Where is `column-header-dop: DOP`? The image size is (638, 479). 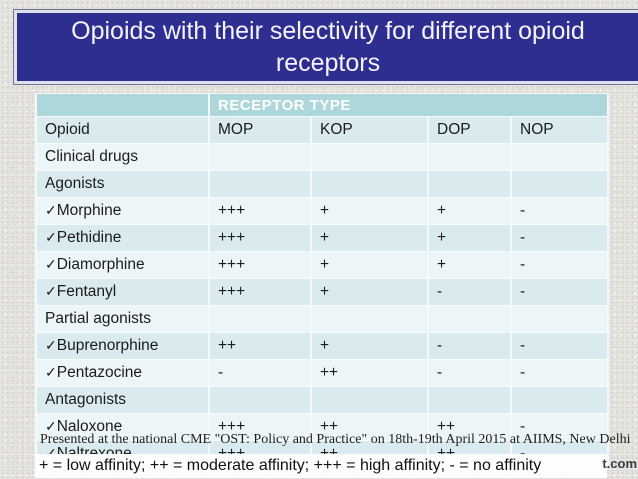 column-header-dop: DOP is located at coordinates (469, 130).